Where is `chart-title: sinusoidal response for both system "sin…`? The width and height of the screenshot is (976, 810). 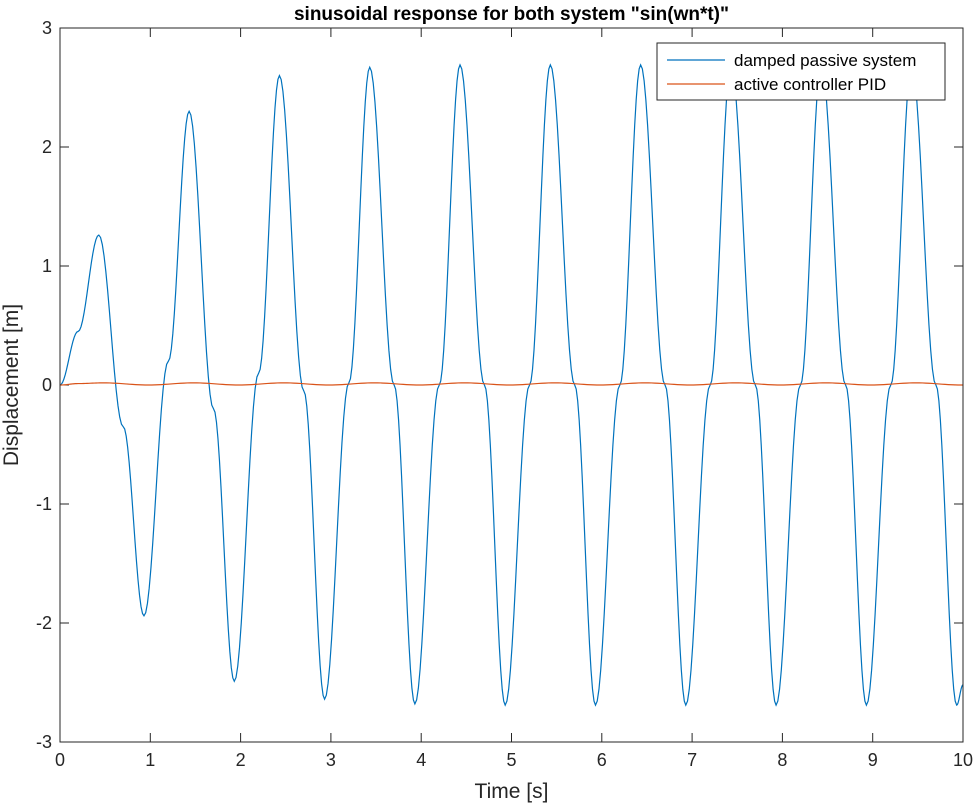 chart-title: sinusoidal response for both system "sin… is located at coordinates (511, 14).